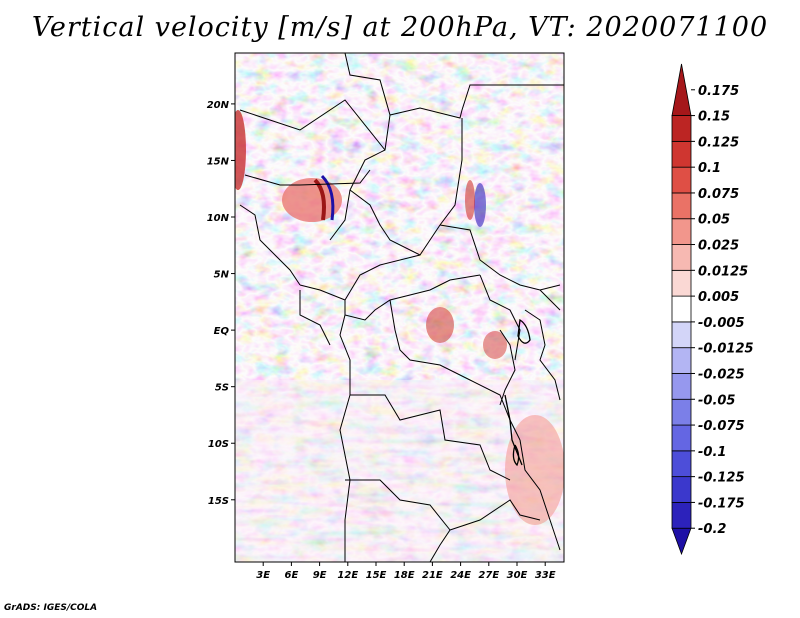  What do you see at coordinates (721, 323) in the screenshot?
I see `colorbar-label: -0.005` at bounding box center [721, 323].